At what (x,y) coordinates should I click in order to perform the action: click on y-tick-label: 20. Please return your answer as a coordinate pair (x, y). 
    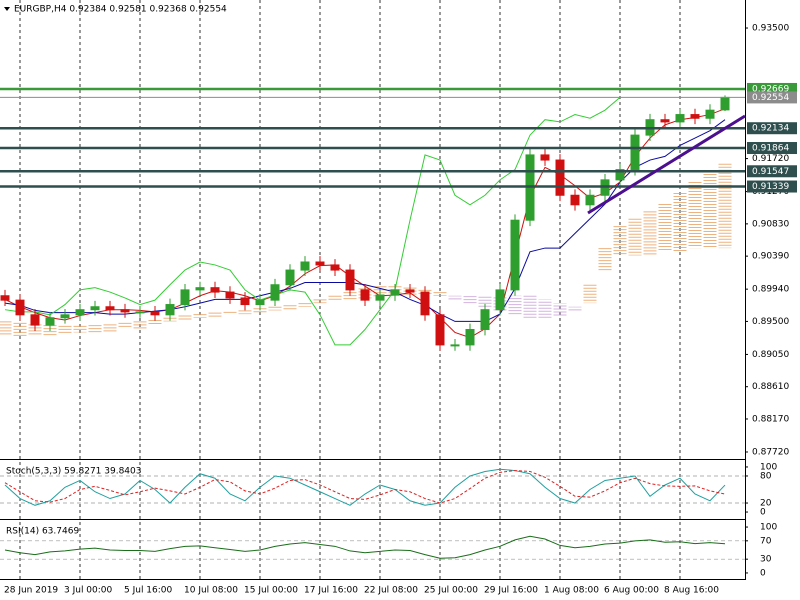
    Looking at the image, I should click on (766, 504).